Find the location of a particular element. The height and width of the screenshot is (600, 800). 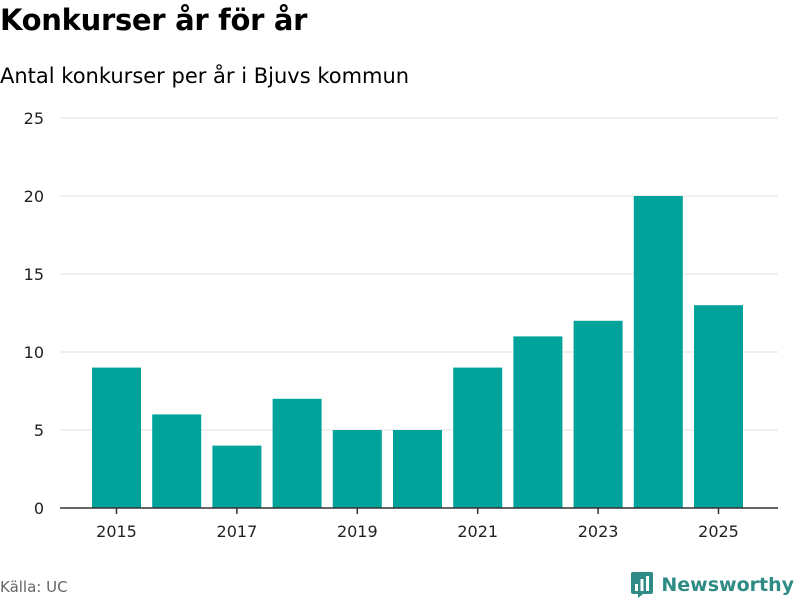

bar-2024 is located at coordinates (658, 352).